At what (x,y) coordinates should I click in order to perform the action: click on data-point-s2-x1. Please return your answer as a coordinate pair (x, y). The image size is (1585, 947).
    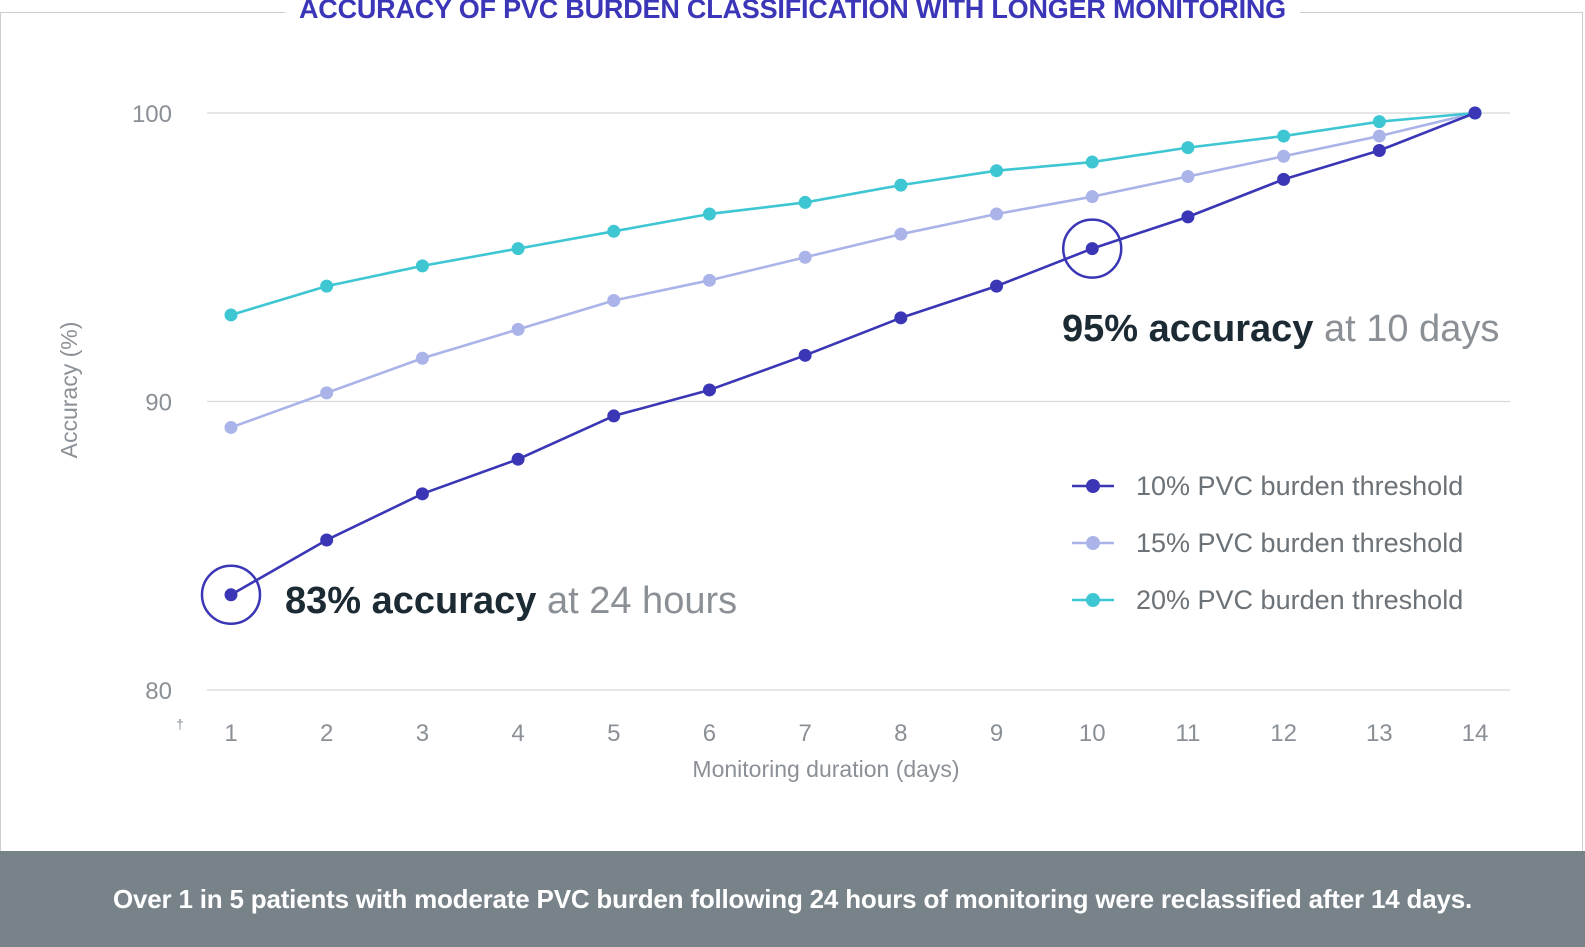
    Looking at the image, I should click on (231, 427).